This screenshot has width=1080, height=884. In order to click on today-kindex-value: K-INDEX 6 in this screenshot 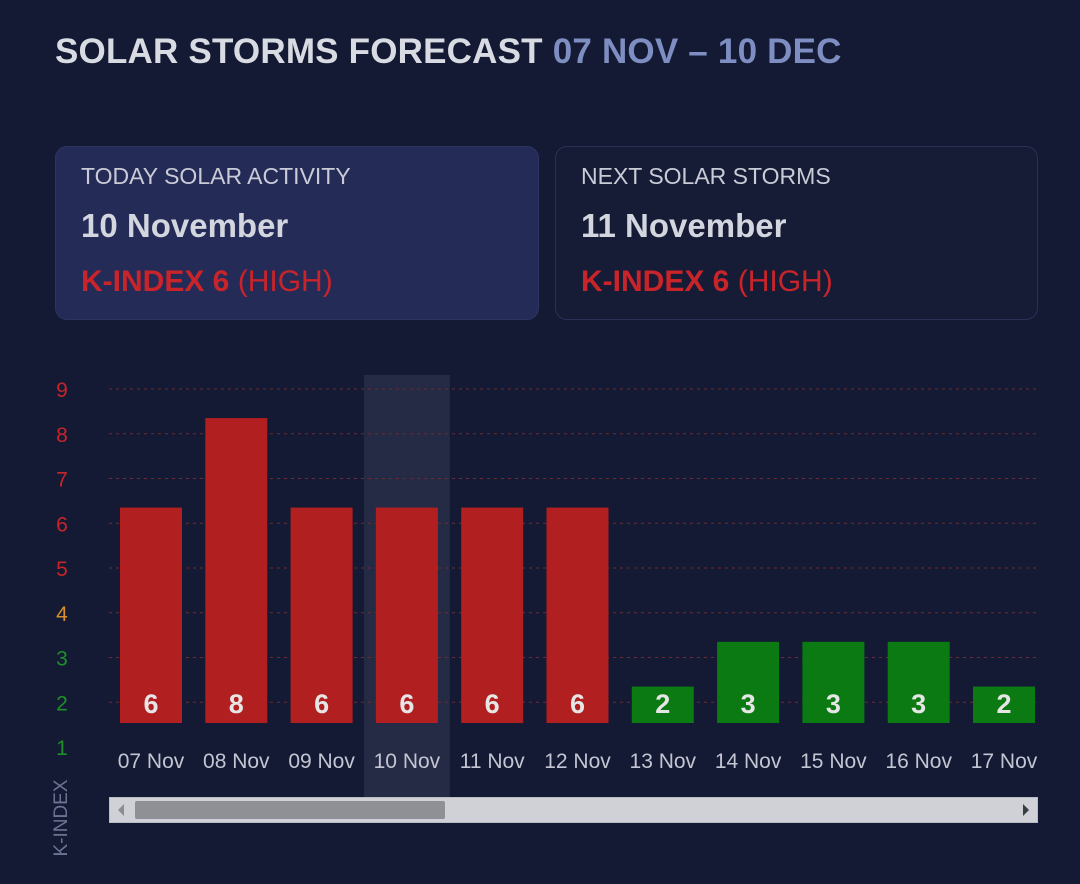, I will do `click(155, 281)`.